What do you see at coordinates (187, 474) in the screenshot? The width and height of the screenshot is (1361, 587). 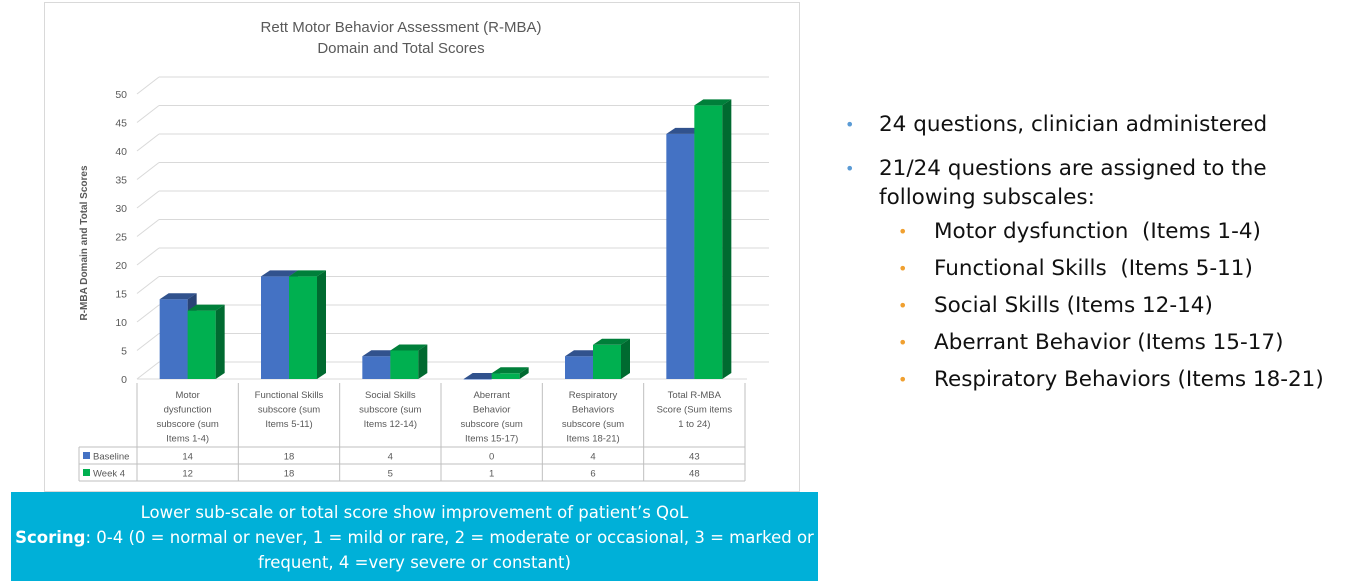 I see `data-label: 12` at bounding box center [187, 474].